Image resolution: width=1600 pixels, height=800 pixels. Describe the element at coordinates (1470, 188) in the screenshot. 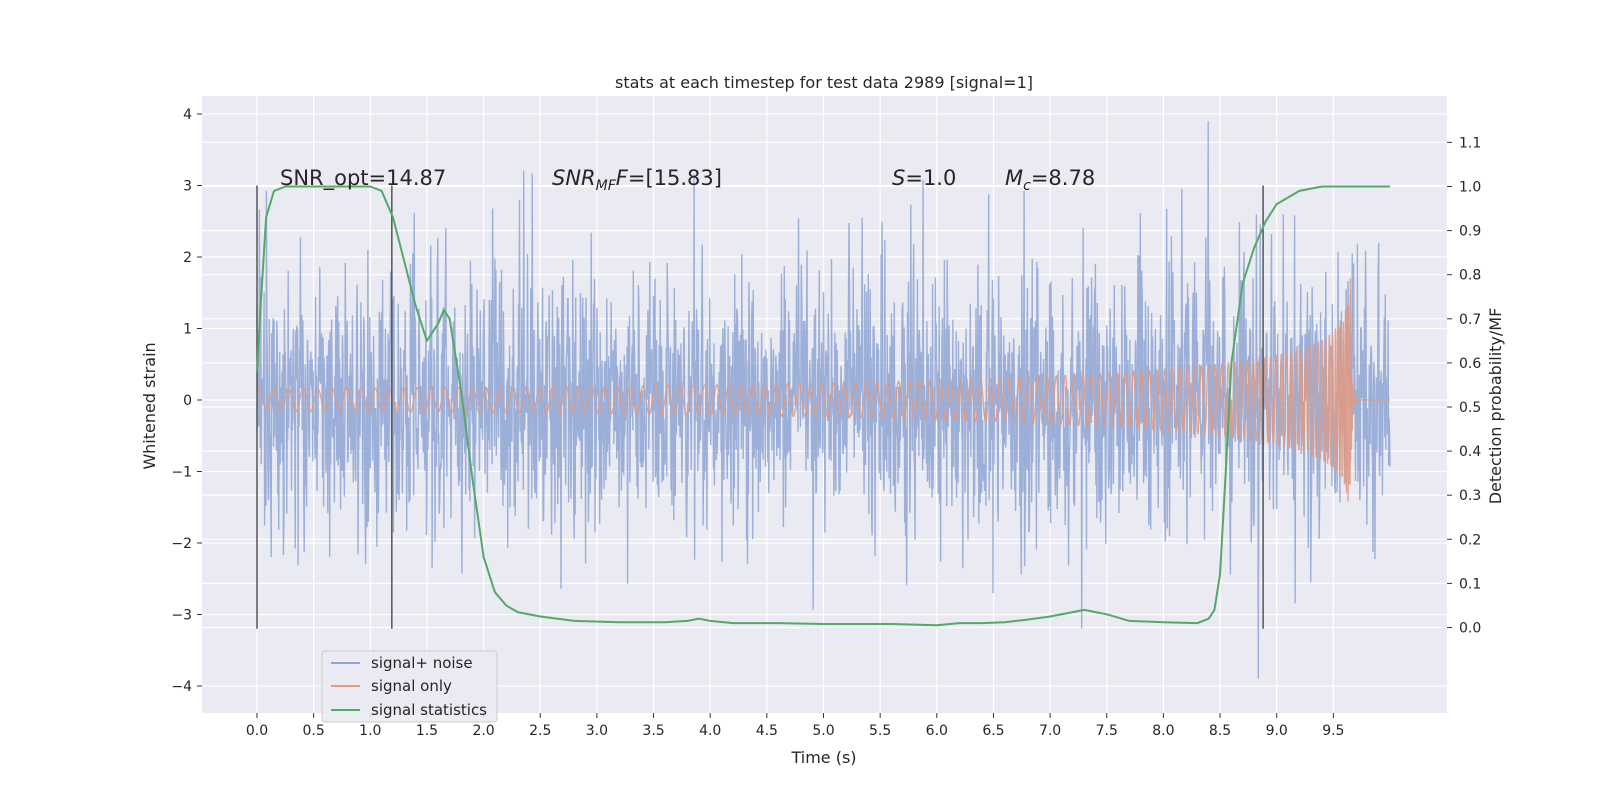

I see `y-right-tick-label: 1.0` at that location.